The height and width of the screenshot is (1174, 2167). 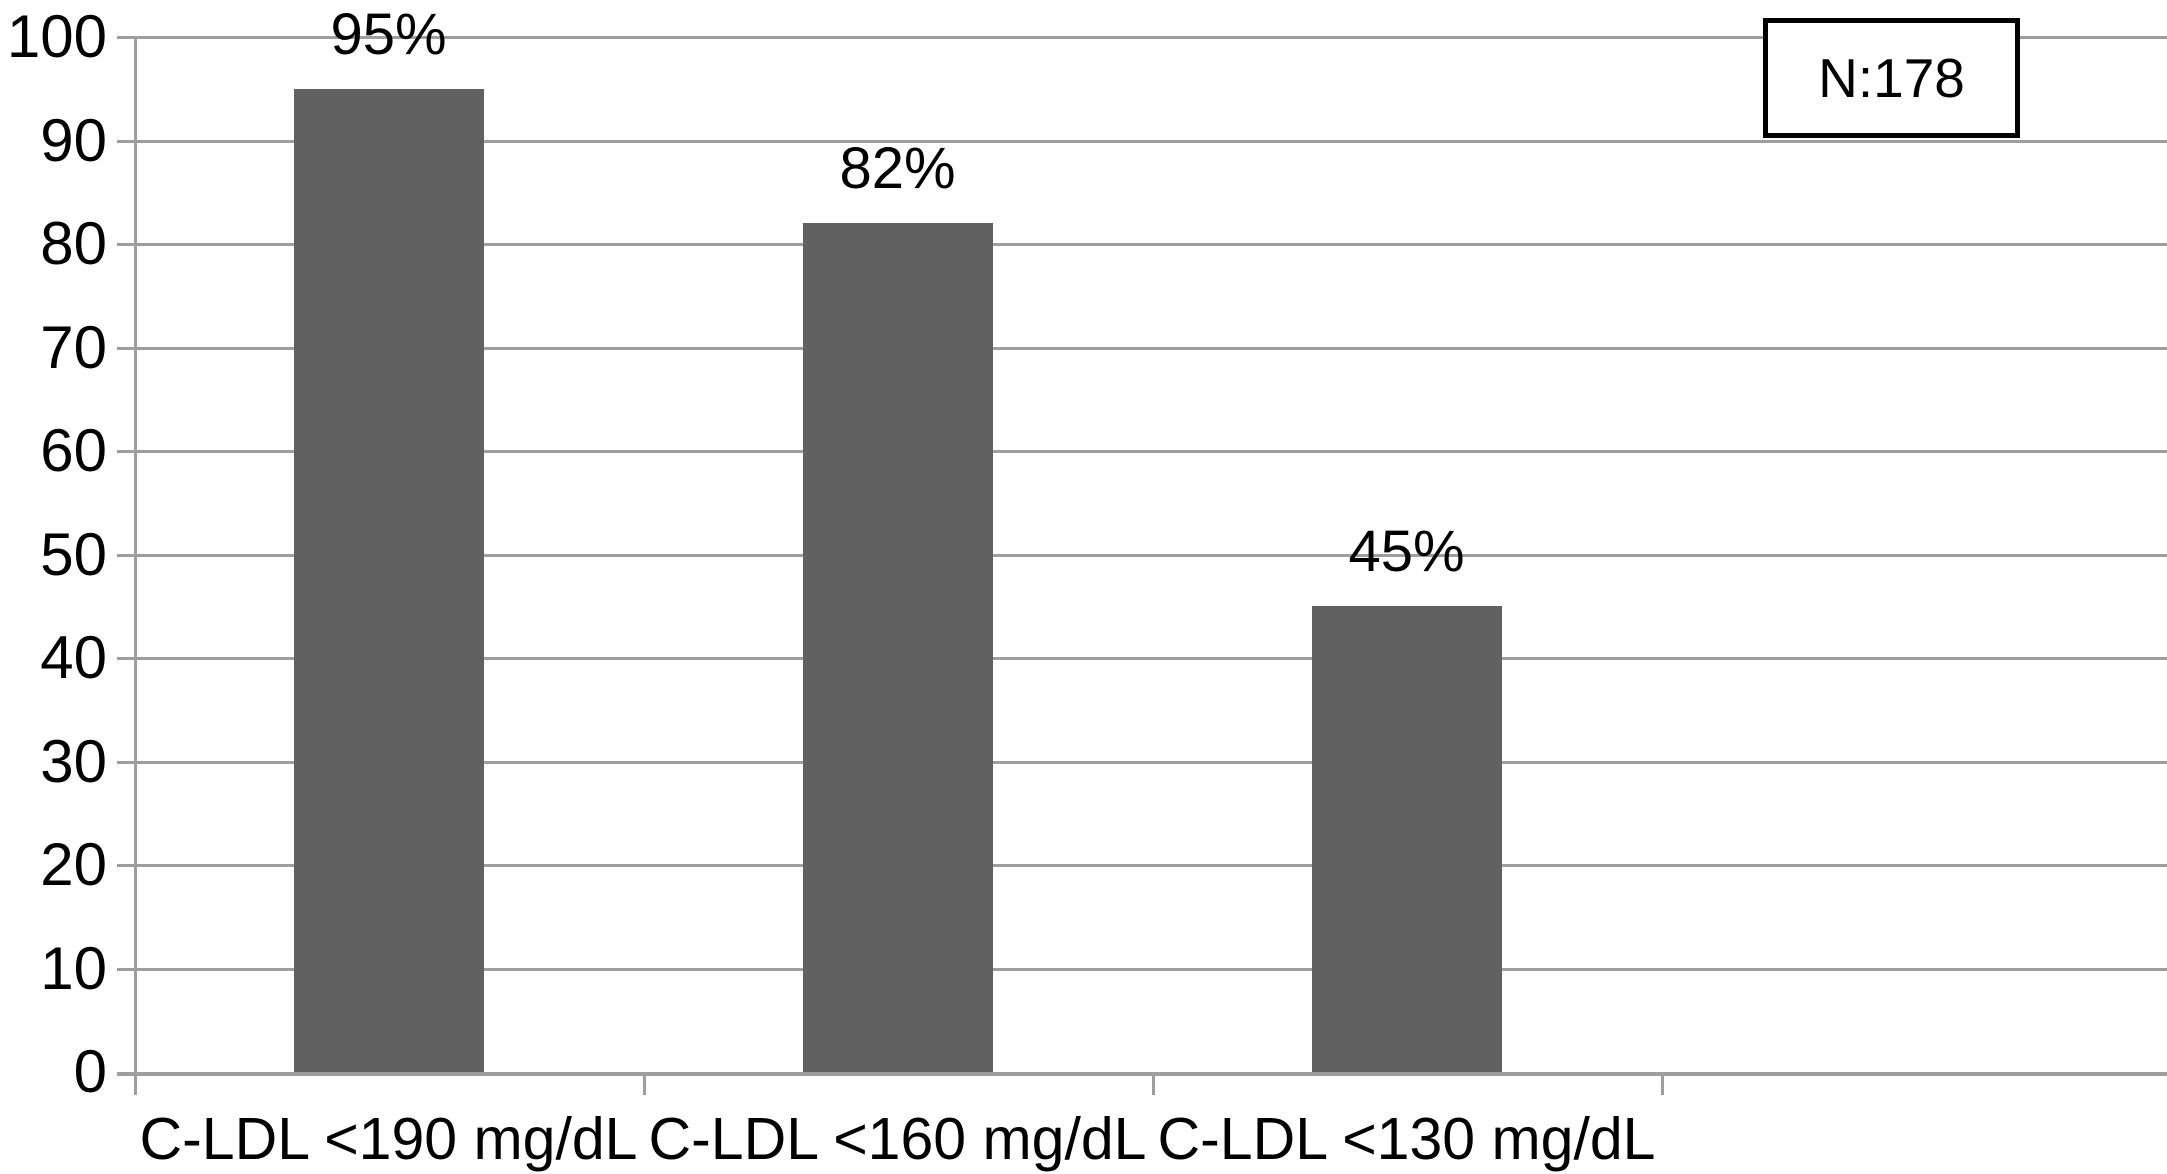 I want to click on x-axis-category-label: C-LDL <160 mg/dL, so click(x=897, y=1139).